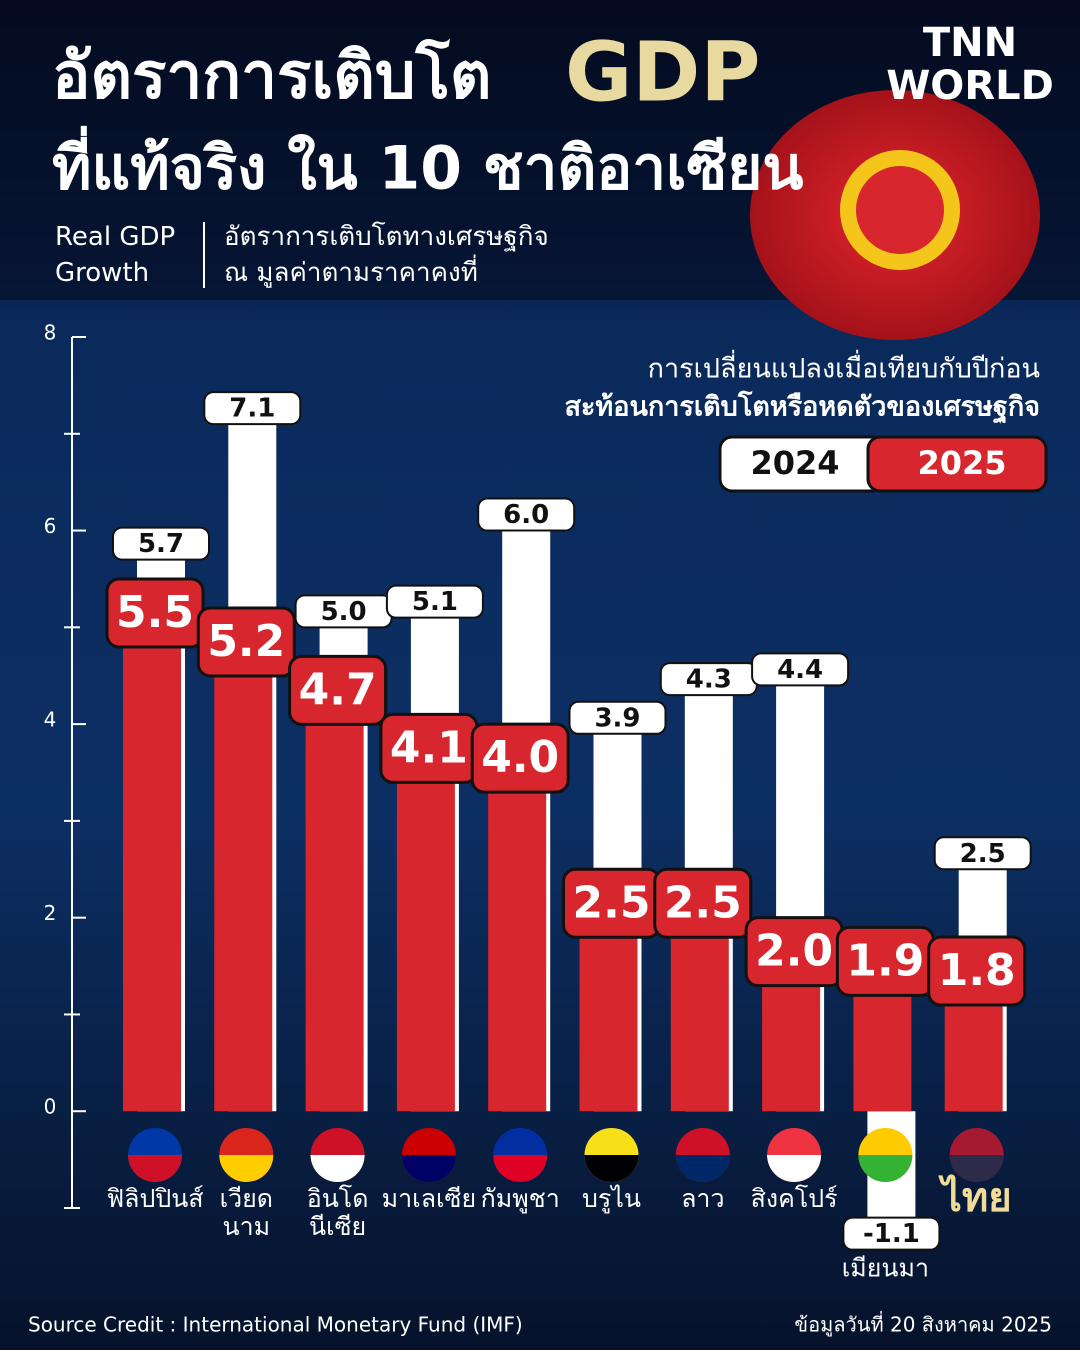  I want to click on value-label: -1.1, so click(891, 1234).